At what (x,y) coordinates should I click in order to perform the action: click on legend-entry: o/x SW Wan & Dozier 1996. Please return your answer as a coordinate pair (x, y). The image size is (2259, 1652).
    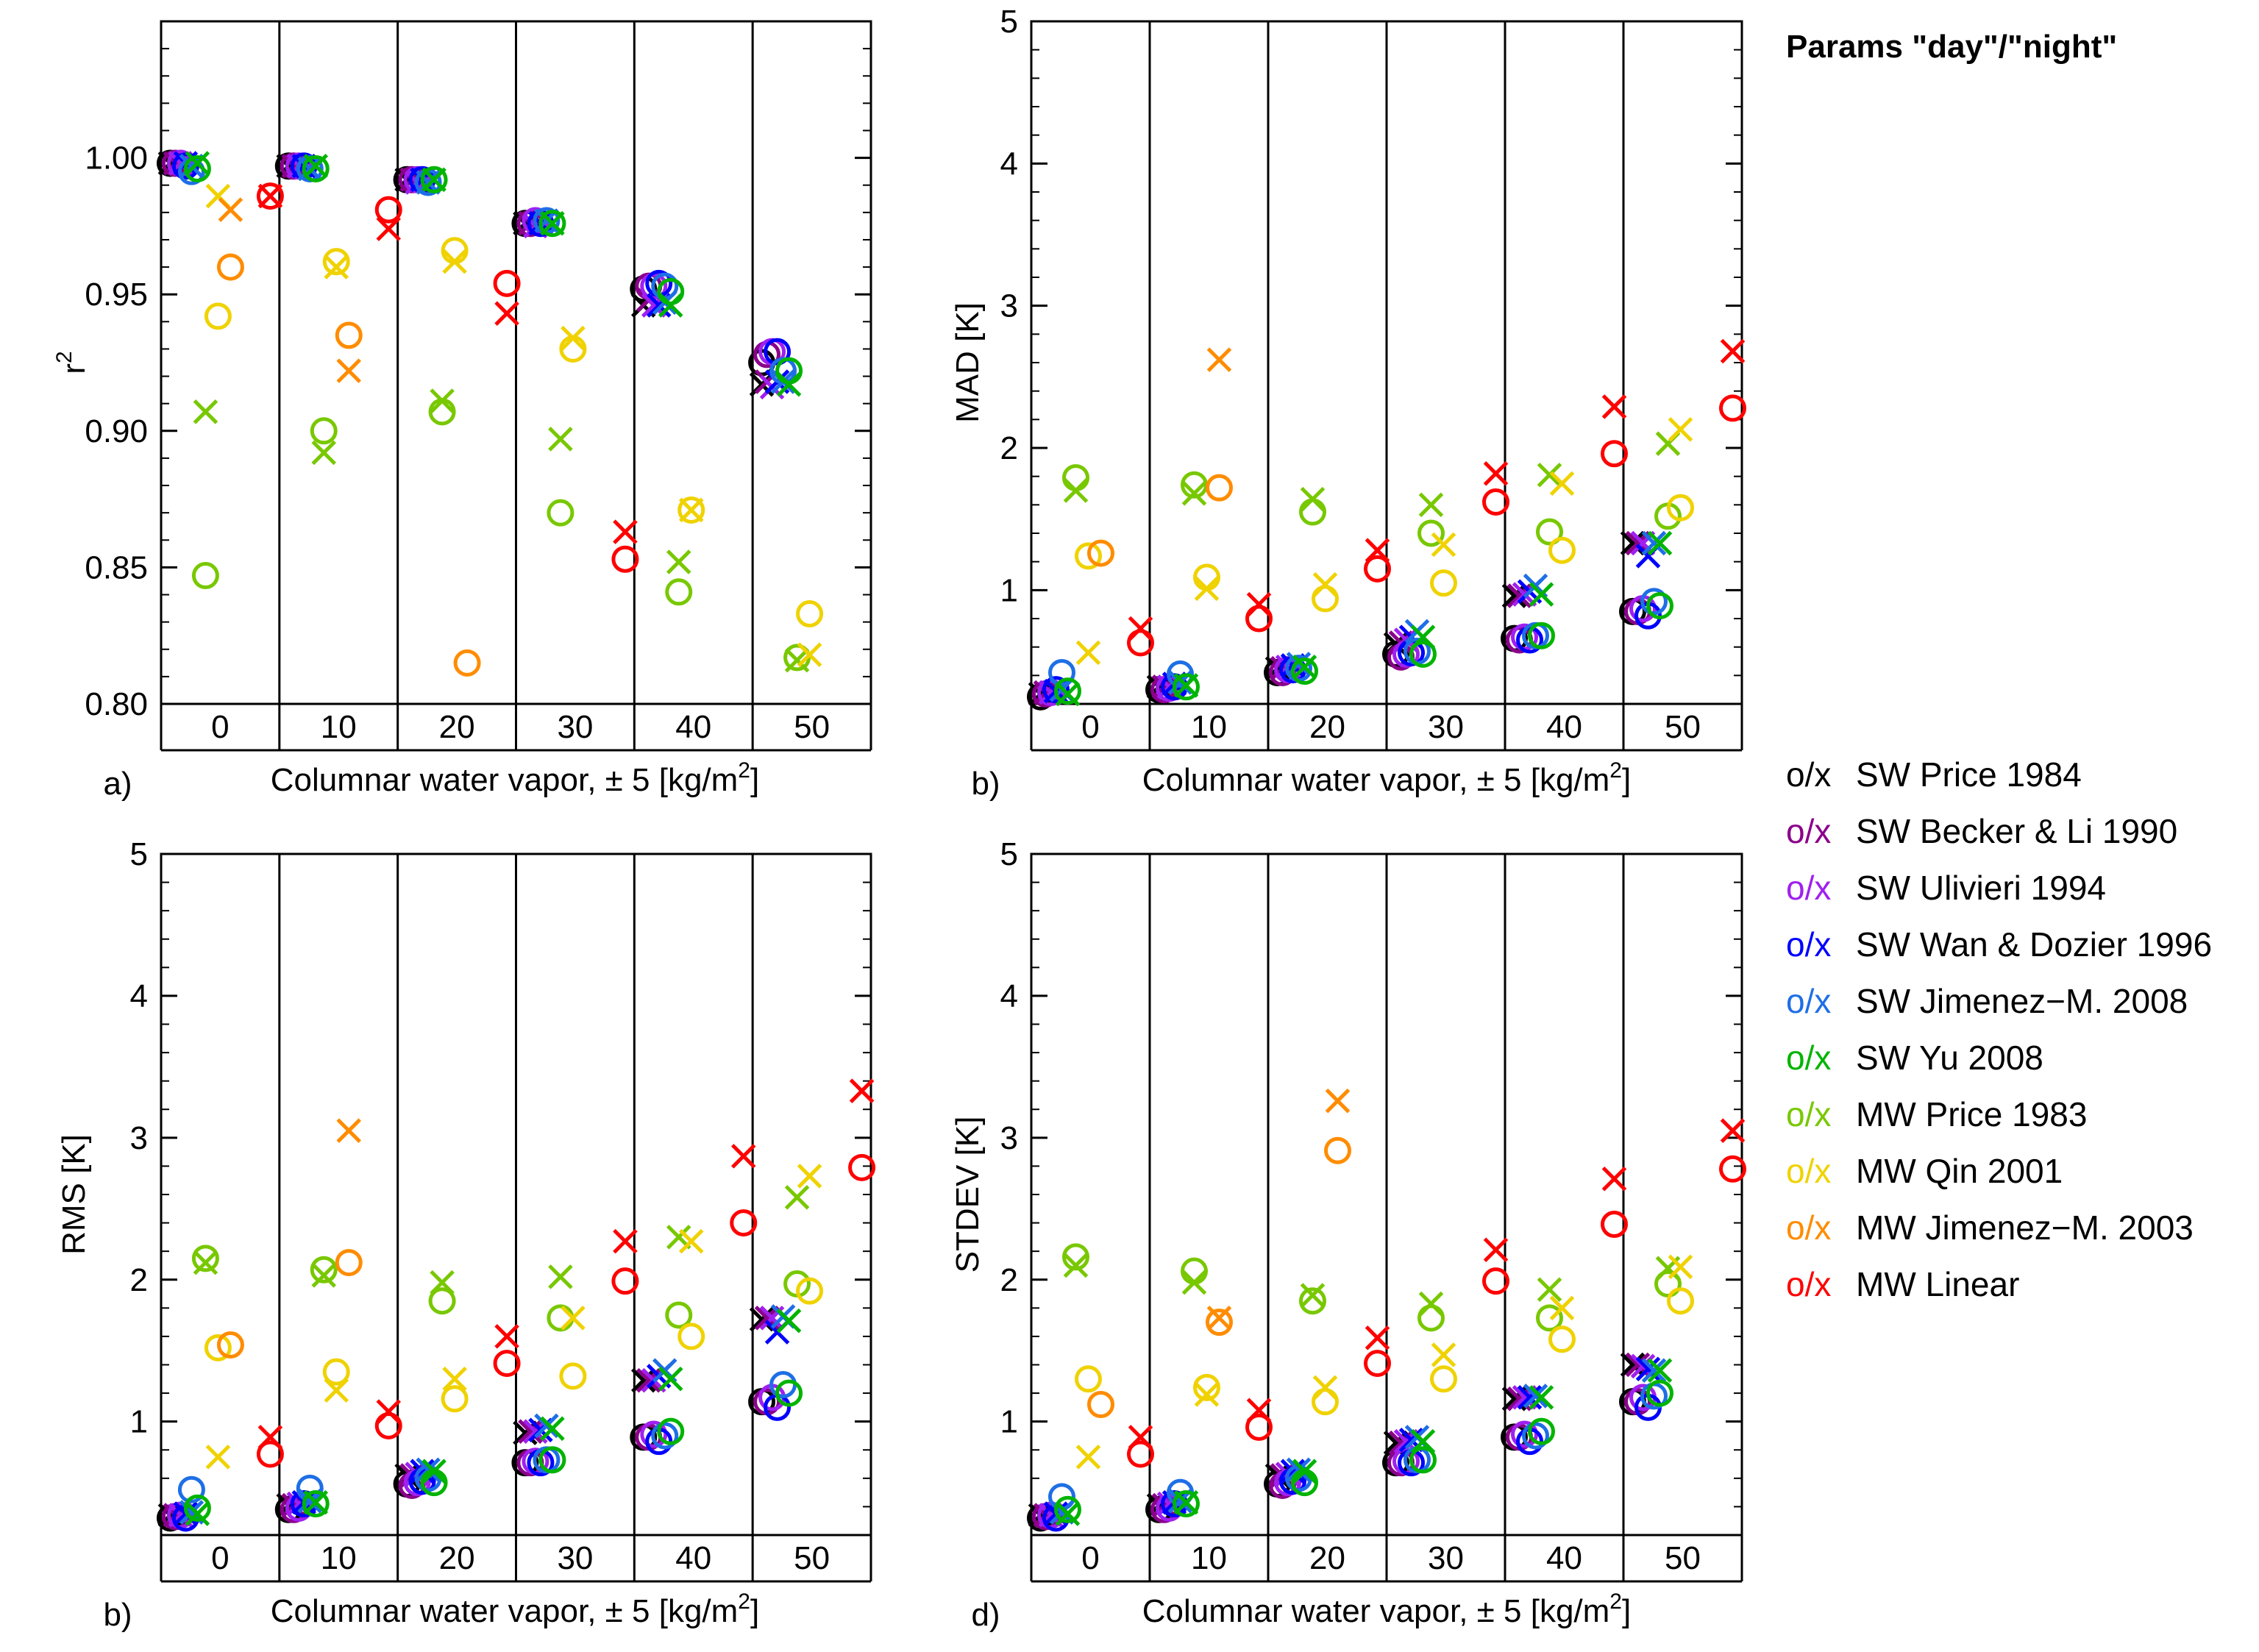
    Looking at the image, I should click on (1999, 945).